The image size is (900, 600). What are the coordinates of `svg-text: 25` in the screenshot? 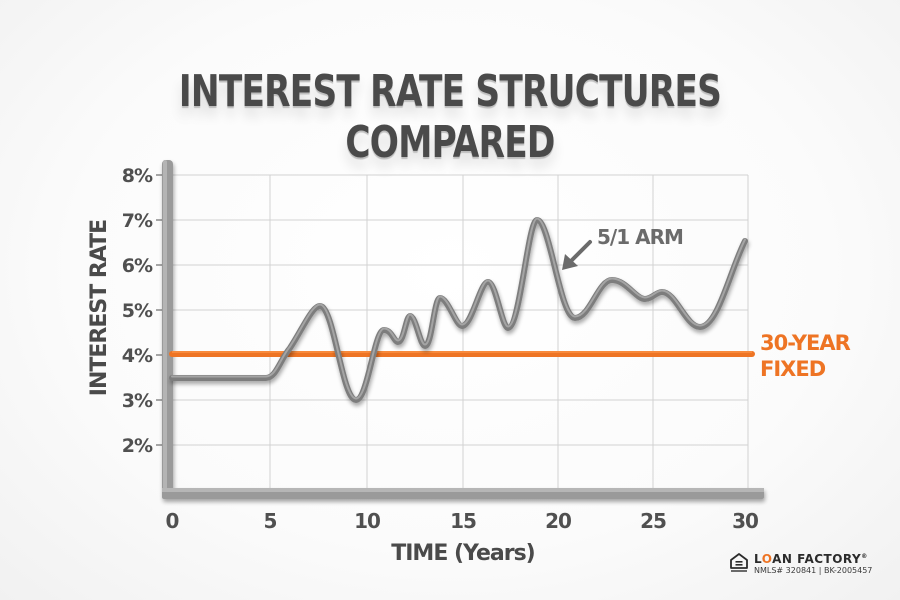 It's located at (653, 521).